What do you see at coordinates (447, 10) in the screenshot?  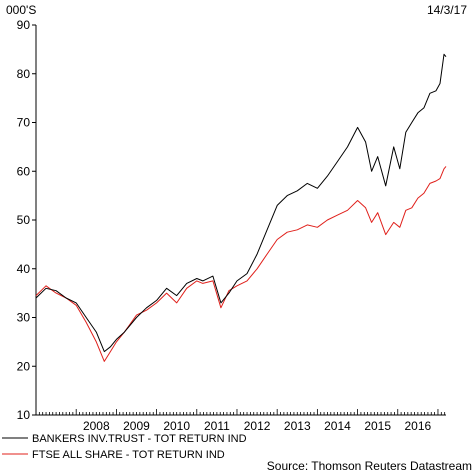 I see `date-label: 14/3/17` at bounding box center [447, 10].